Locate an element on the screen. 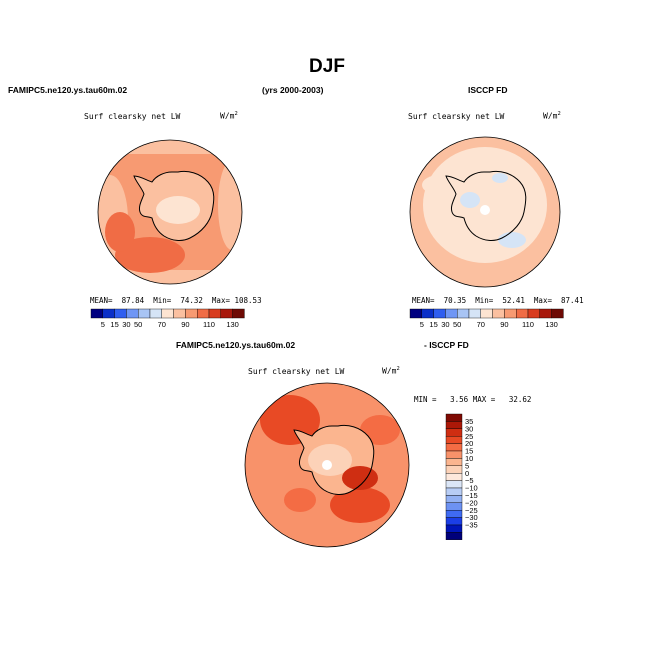  panel2-stats: MEAN= 70.35 Min= 52.41 Max= 87.41 is located at coordinates (498, 300).